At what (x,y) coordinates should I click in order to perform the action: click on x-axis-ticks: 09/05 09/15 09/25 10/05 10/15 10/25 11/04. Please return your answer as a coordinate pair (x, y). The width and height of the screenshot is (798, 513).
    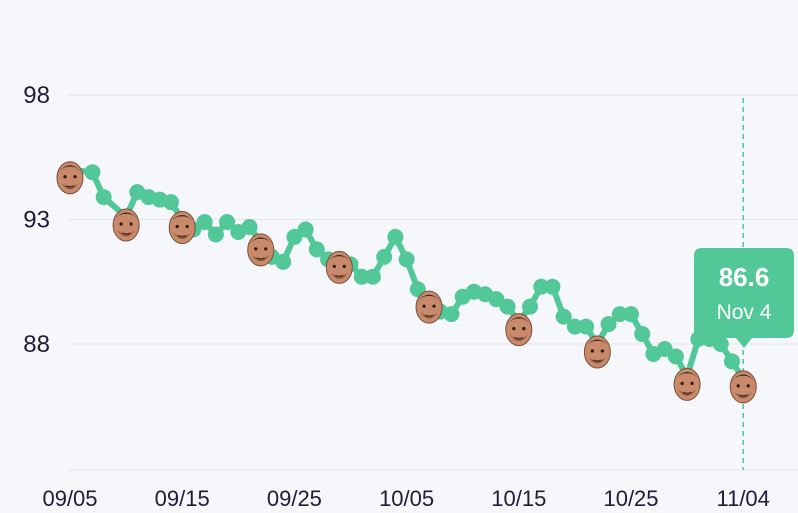
    Looking at the image, I should click on (405, 498).